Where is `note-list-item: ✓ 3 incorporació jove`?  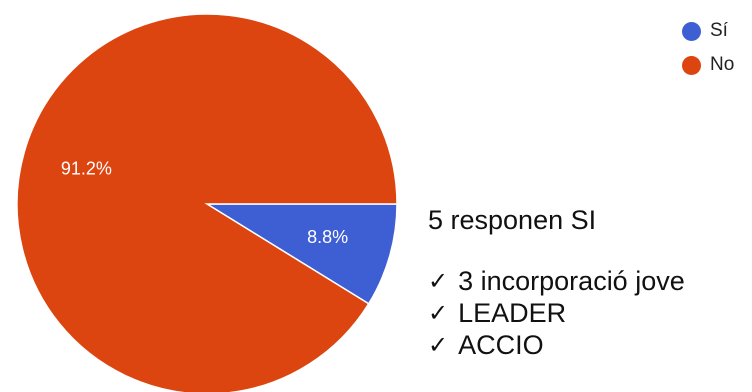 note-list-item: ✓ 3 incorporació jove is located at coordinates (556, 281).